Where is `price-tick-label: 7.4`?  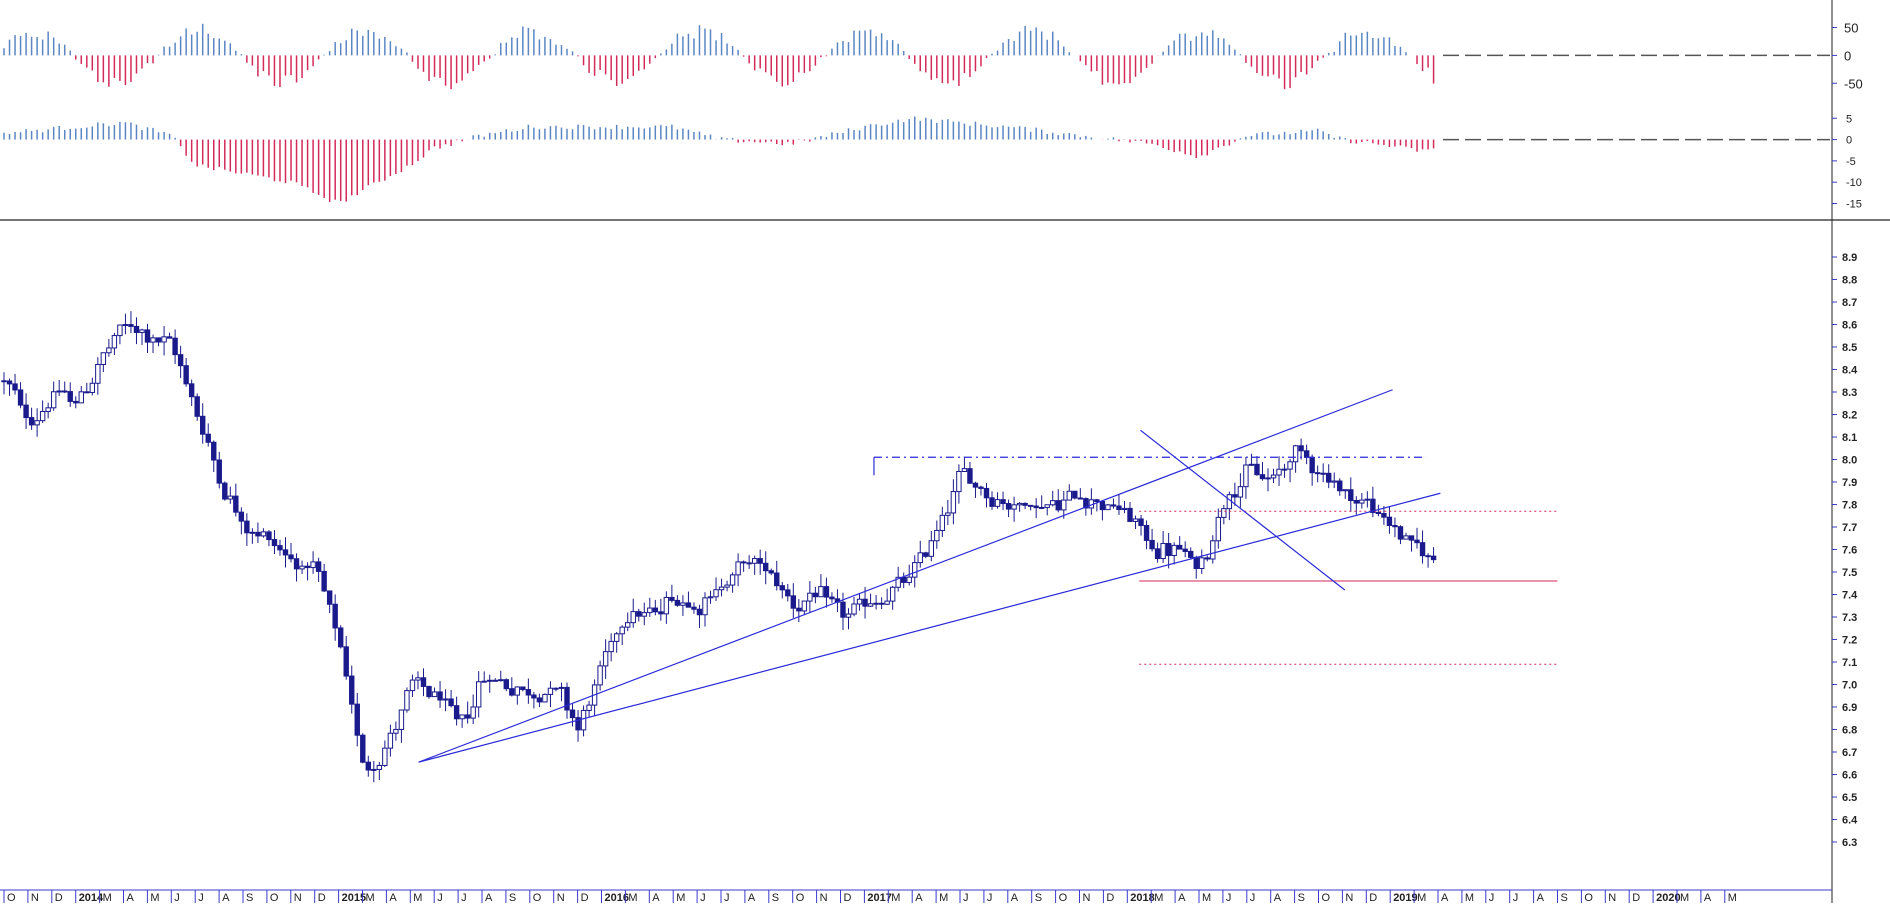
price-tick-label: 7.4 is located at coordinates (1850, 596).